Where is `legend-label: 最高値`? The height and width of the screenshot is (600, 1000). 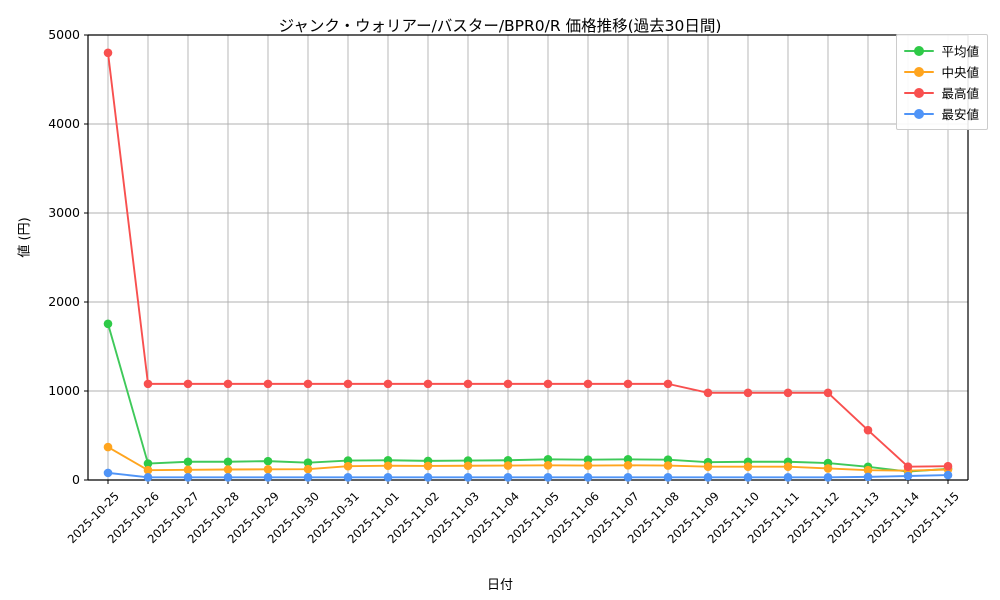
legend-label: 最高値 is located at coordinates (960, 93).